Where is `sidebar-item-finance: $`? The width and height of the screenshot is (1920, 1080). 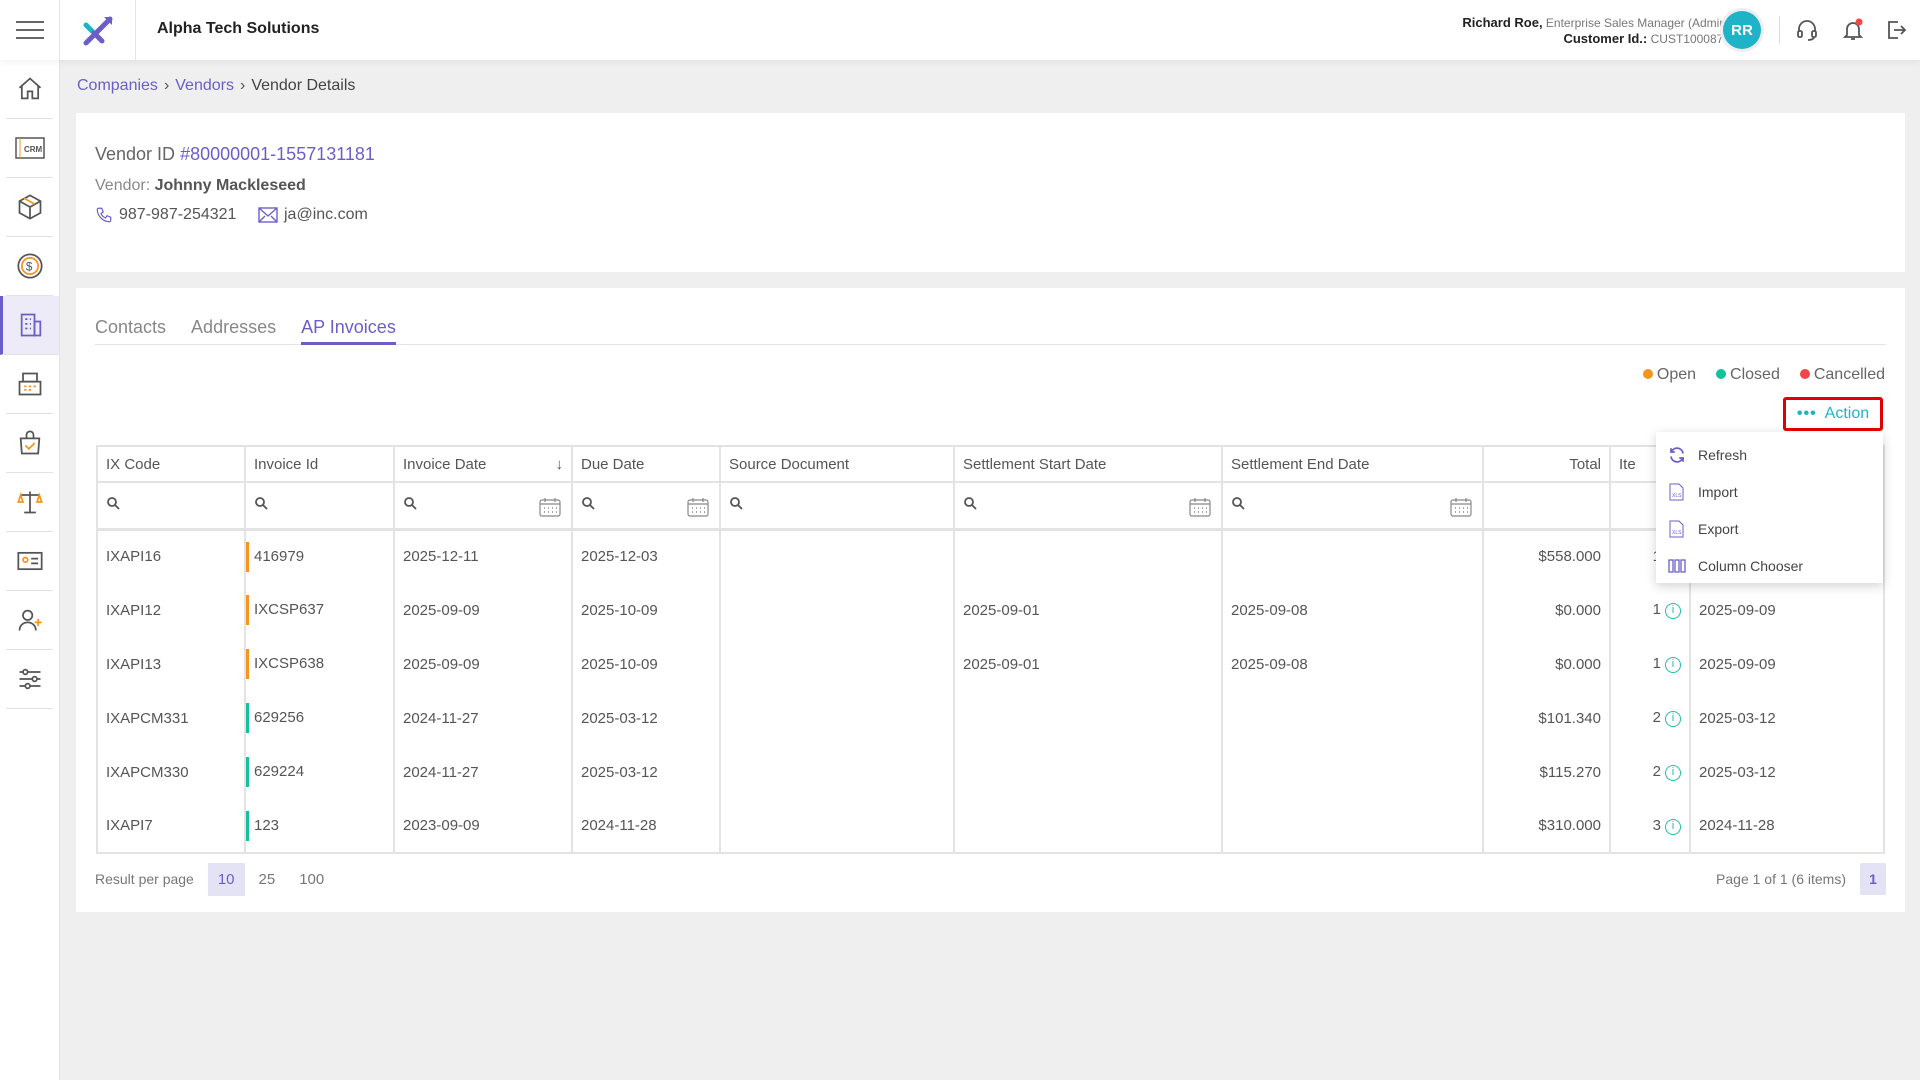
sidebar-item-finance: $ is located at coordinates (29, 266).